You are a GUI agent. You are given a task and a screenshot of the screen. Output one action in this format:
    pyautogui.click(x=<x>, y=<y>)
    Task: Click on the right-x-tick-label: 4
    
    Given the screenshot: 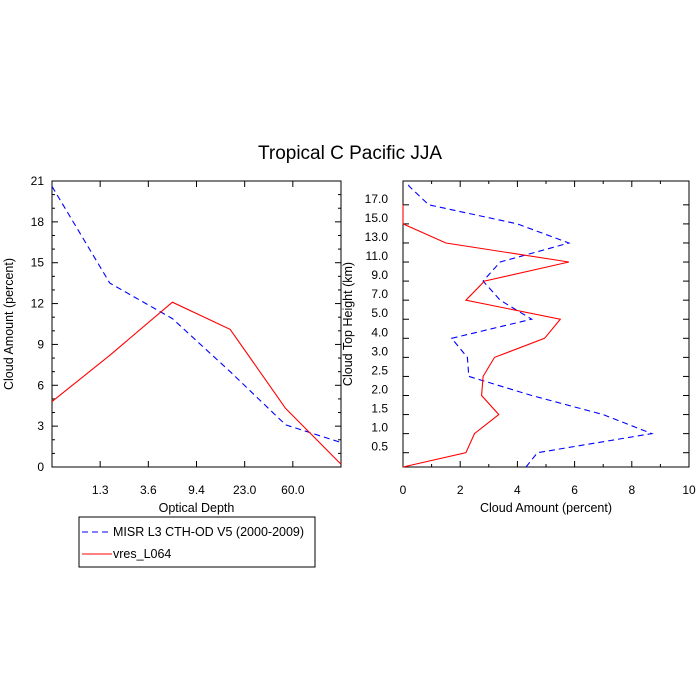 What is the action you would take?
    pyautogui.click(x=517, y=490)
    